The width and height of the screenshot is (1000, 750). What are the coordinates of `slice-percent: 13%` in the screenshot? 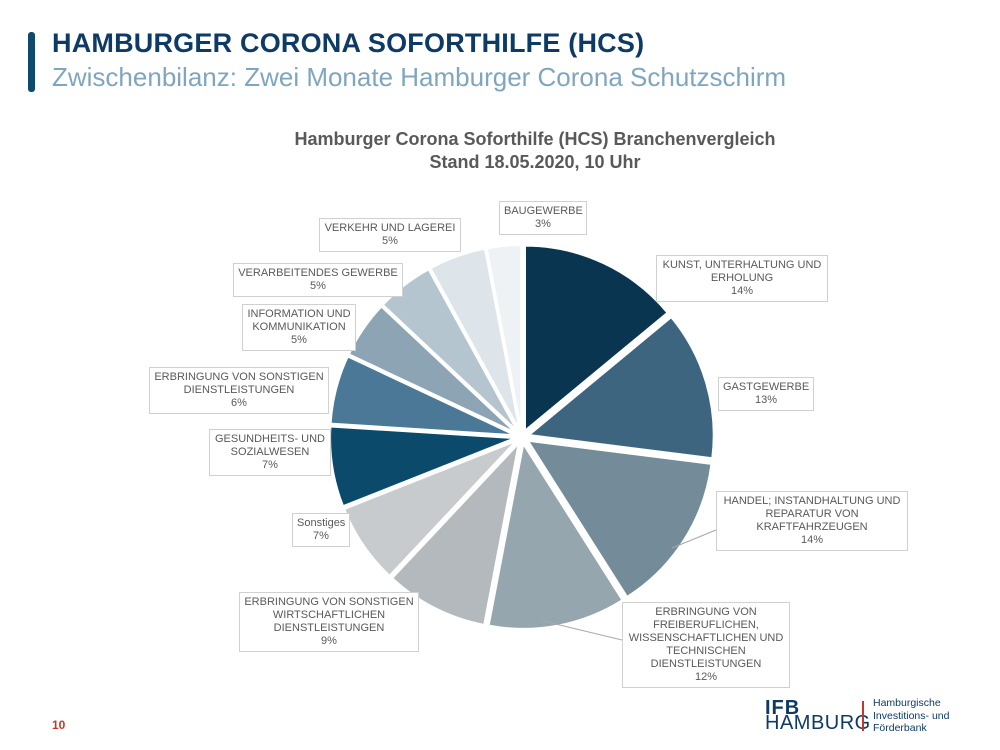 It's located at (766, 400).